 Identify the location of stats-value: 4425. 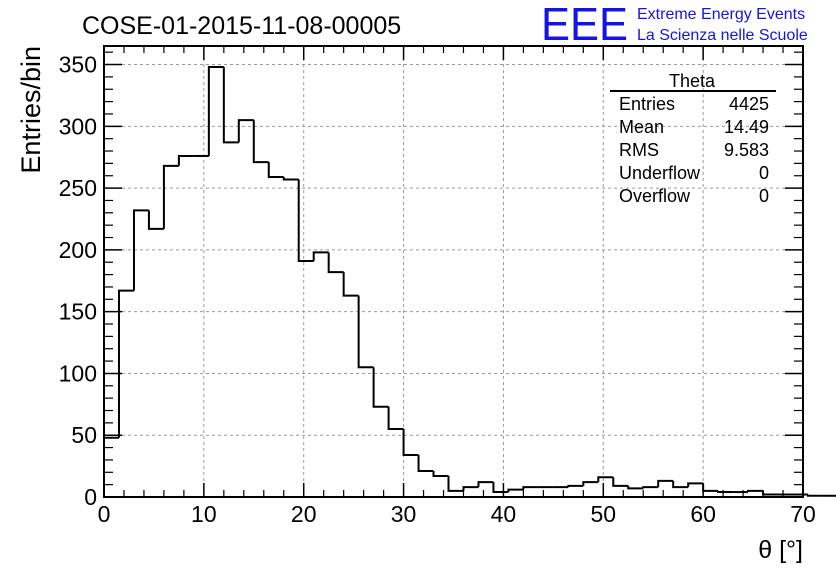
(749, 104).